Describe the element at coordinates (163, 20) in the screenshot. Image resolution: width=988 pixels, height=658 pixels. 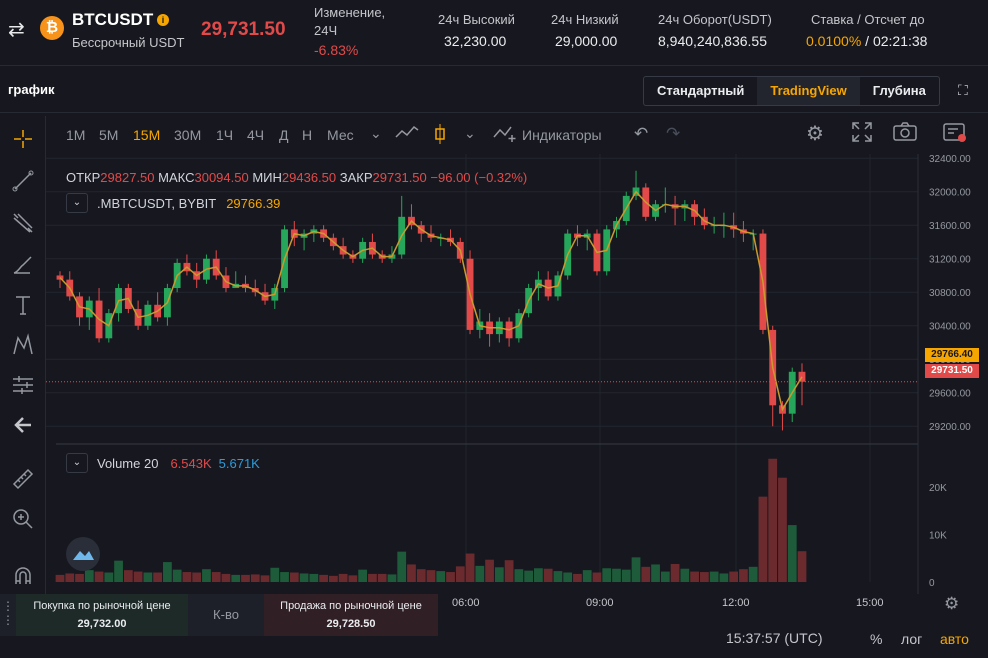
I see `info-icon: i` at that location.